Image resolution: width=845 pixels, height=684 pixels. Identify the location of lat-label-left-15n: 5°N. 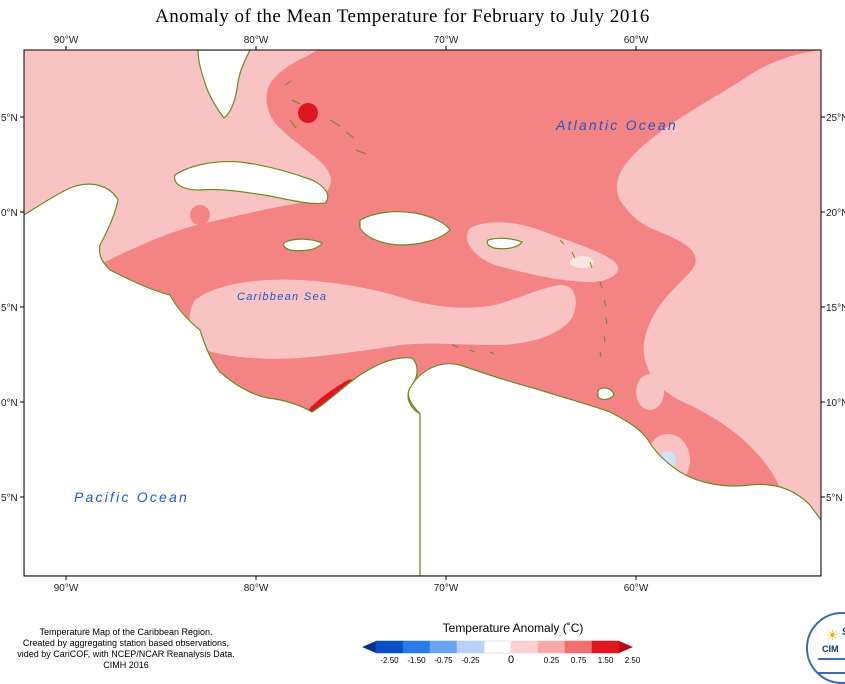
(9, 308).